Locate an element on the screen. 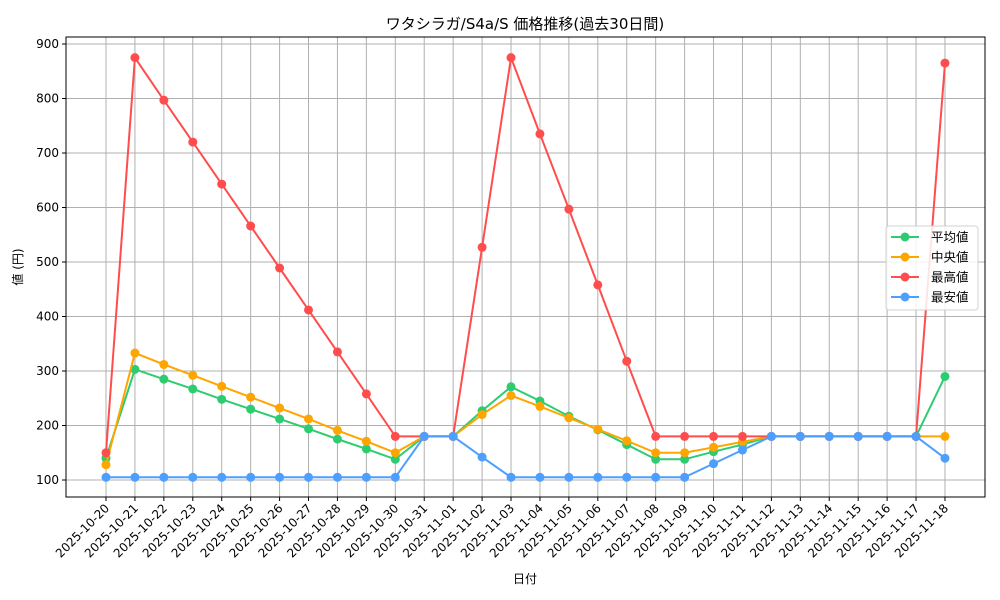 The image size is (1000, 600). y-tick-label: 200 is located at coordinates (47, 426).